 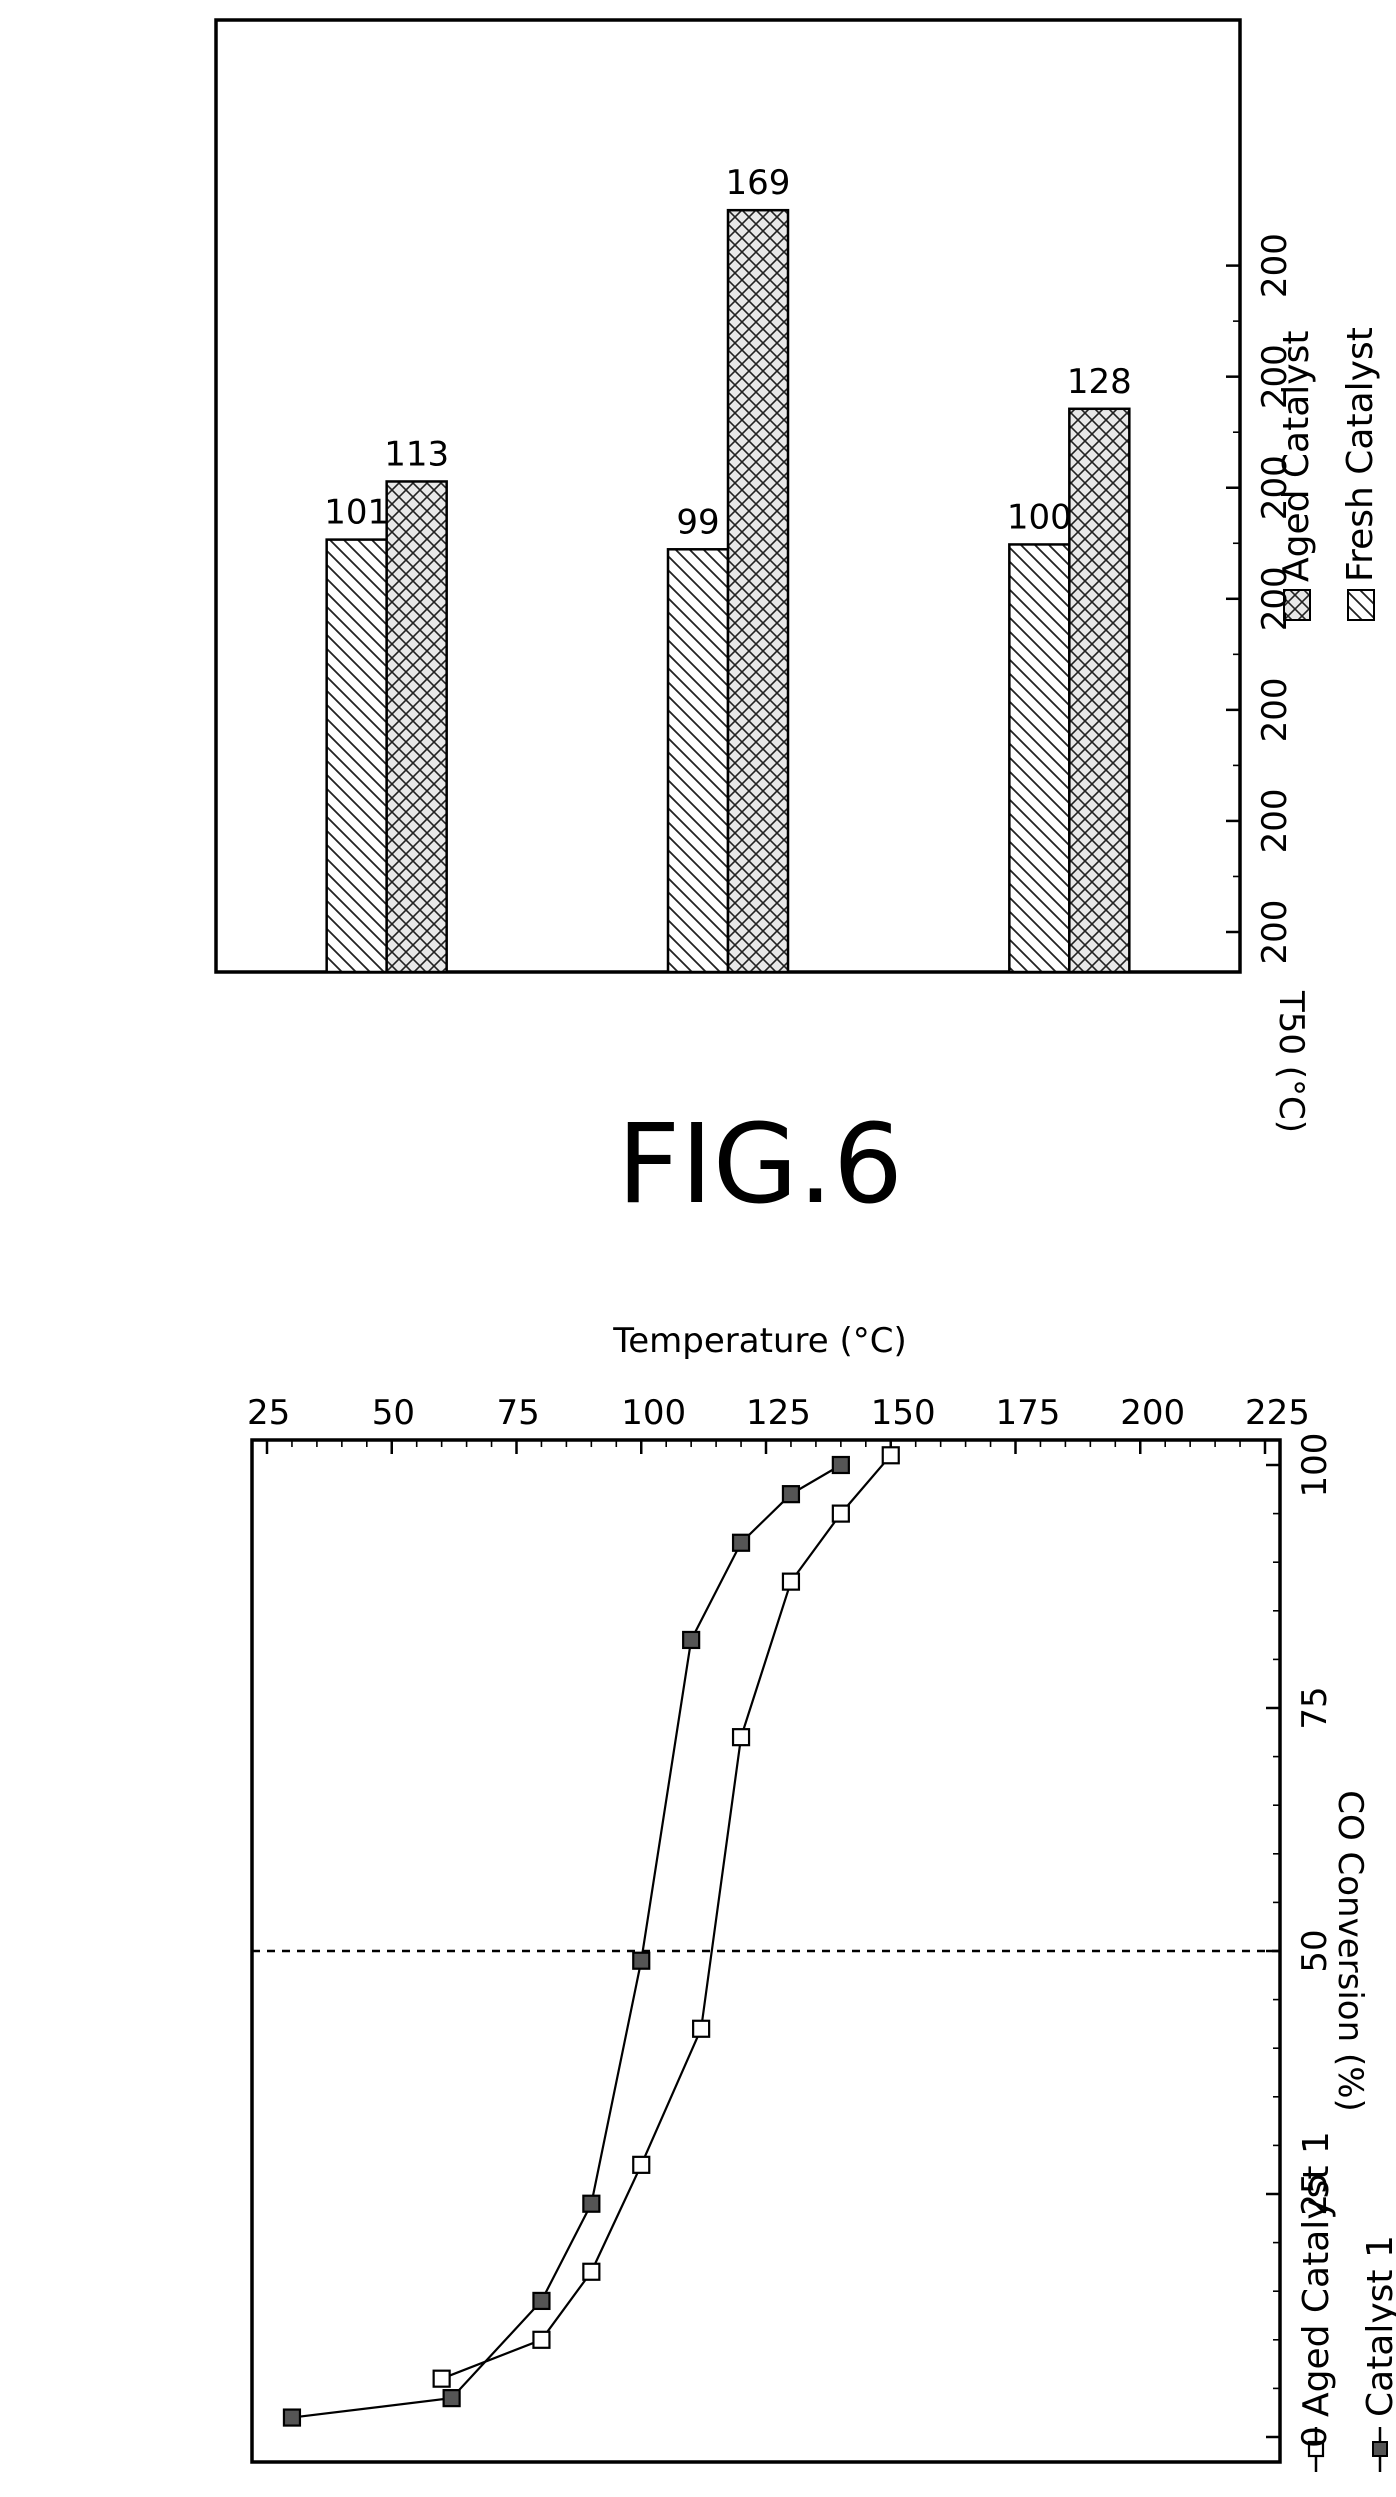 What do you see at coordinates (760, 1164) in the screenshot?
I see `figure-caption: FIG.6` at bounding box center [760, 1164].